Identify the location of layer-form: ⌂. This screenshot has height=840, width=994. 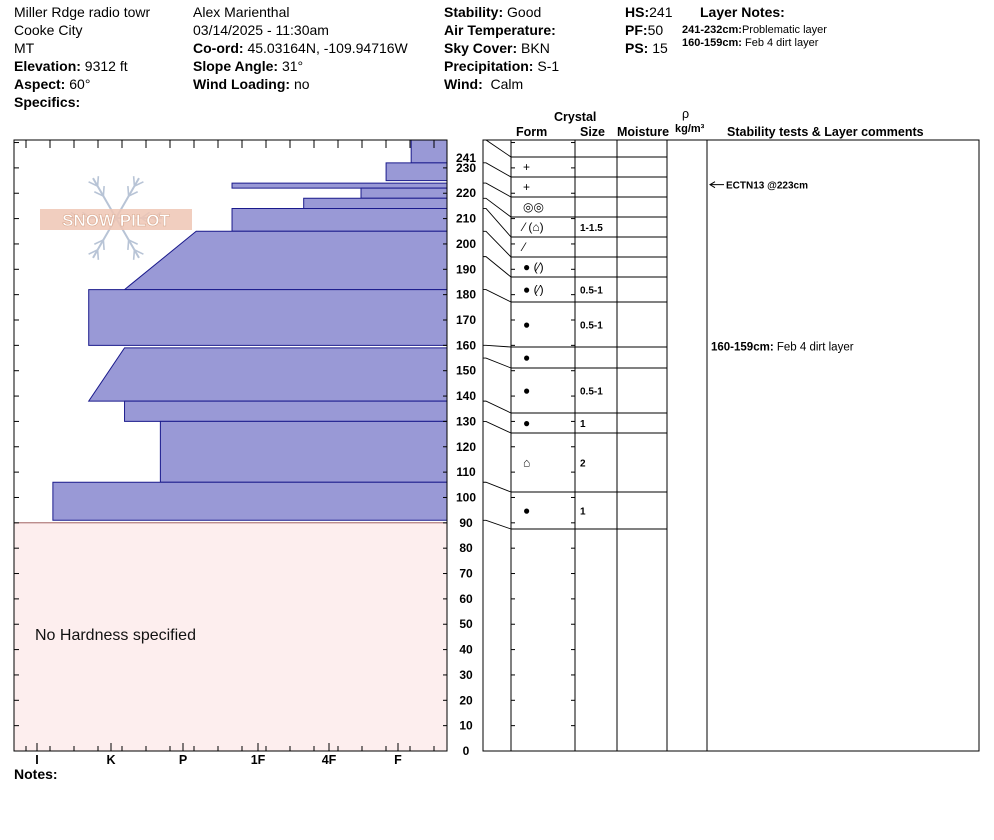
(526, 463).